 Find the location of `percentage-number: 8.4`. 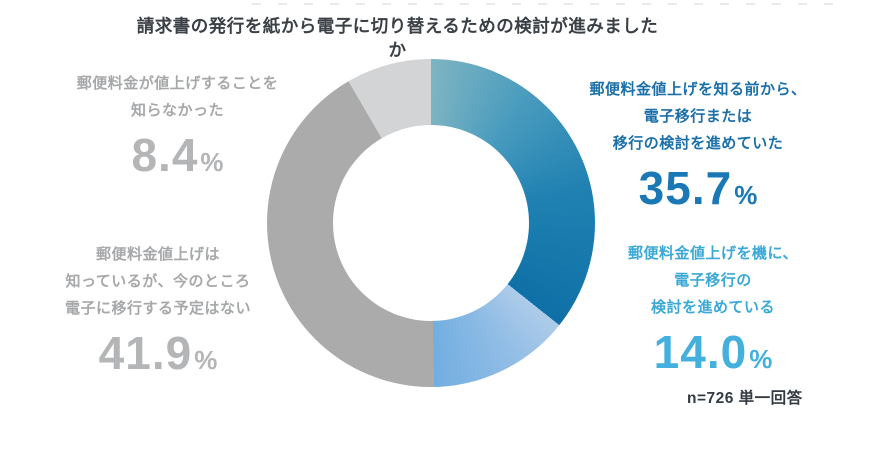

percentage-number: 8.4 is located at coordinates (165, 155).